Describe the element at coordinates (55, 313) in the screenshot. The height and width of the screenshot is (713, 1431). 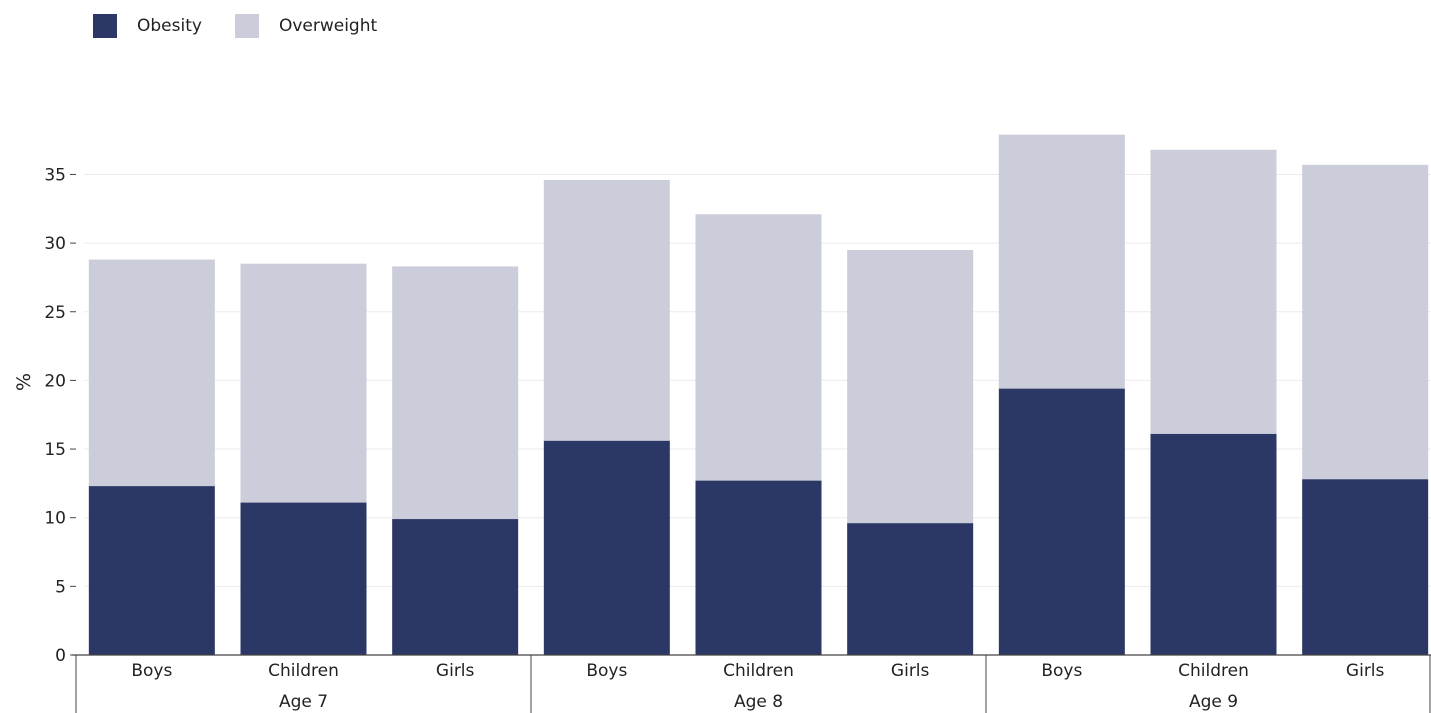
I see `y-tick-label: 25` at that location.